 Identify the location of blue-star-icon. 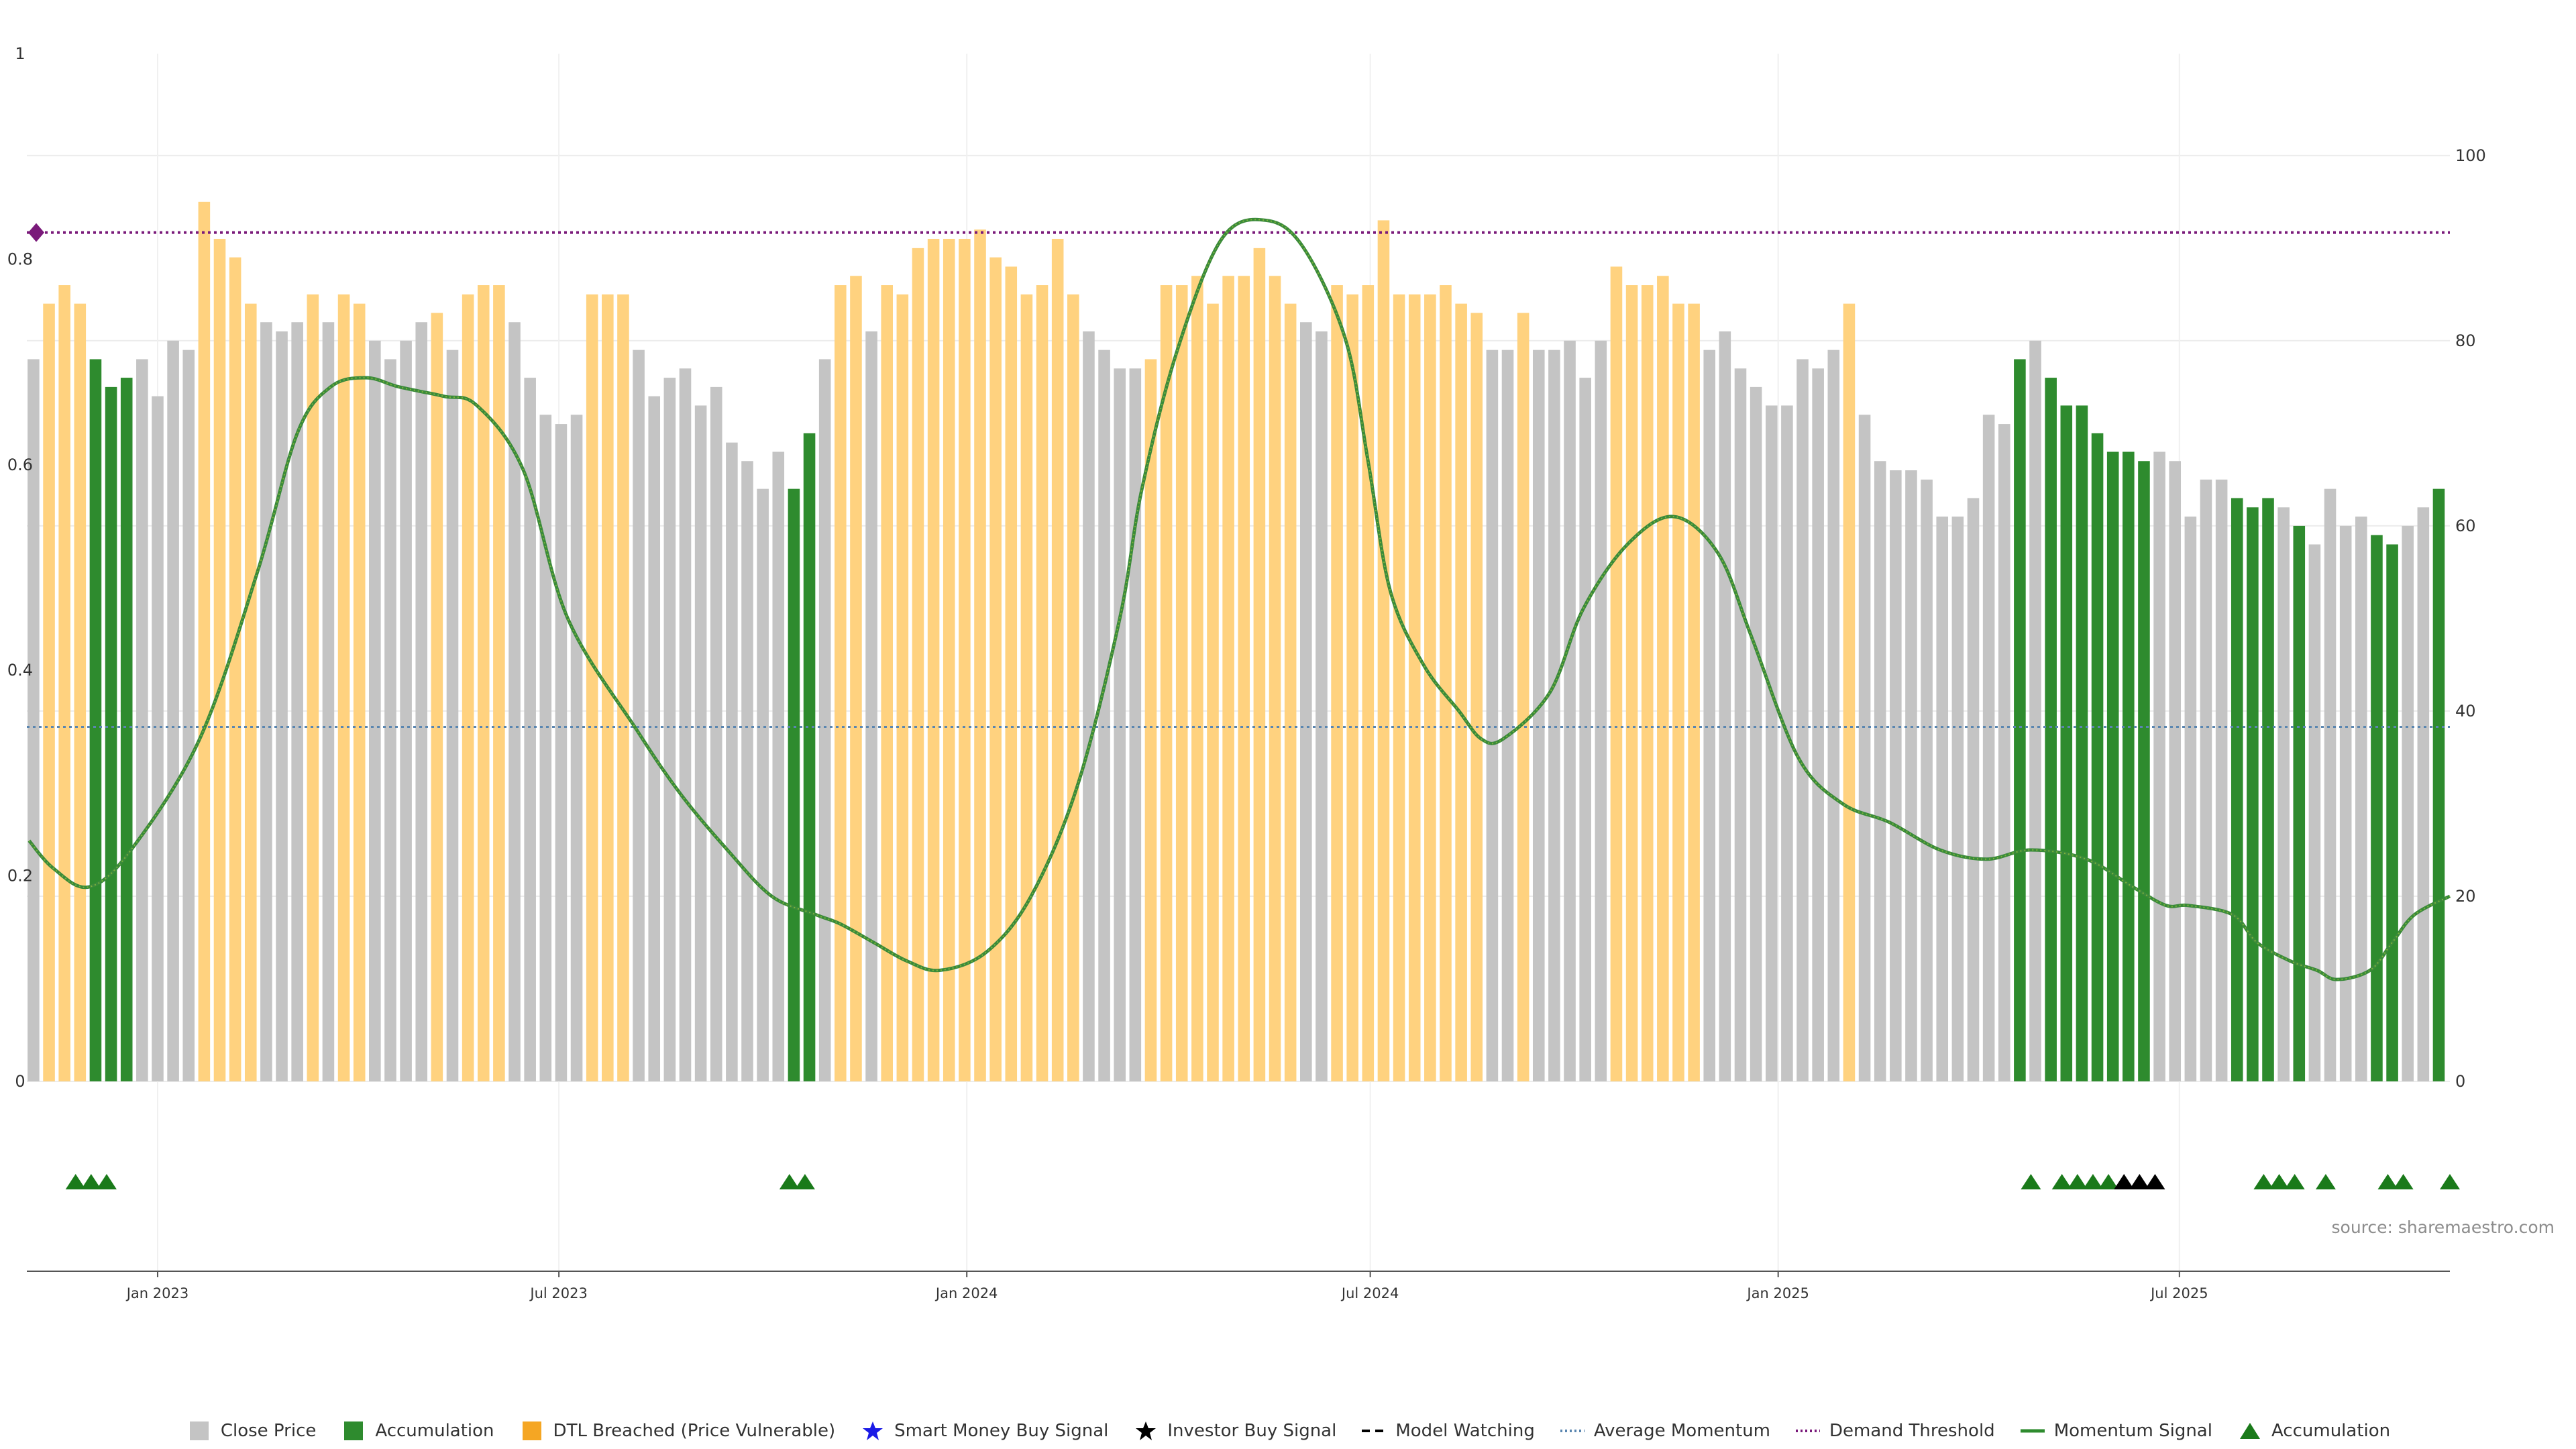
(873, 1430).